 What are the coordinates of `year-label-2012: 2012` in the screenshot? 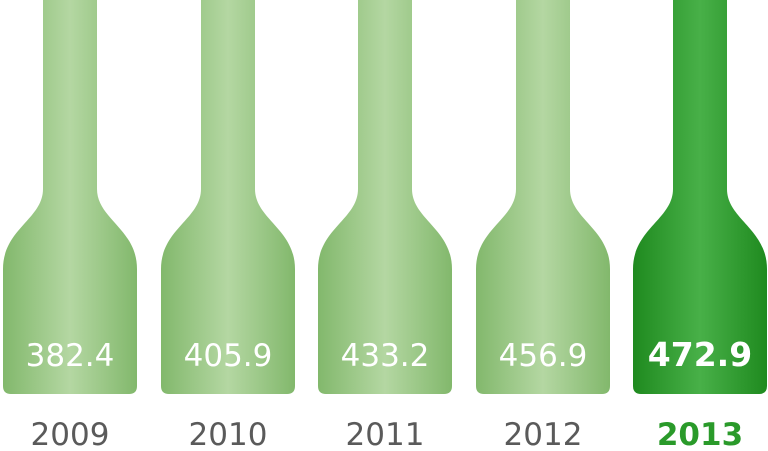 It's located at (543, 434).